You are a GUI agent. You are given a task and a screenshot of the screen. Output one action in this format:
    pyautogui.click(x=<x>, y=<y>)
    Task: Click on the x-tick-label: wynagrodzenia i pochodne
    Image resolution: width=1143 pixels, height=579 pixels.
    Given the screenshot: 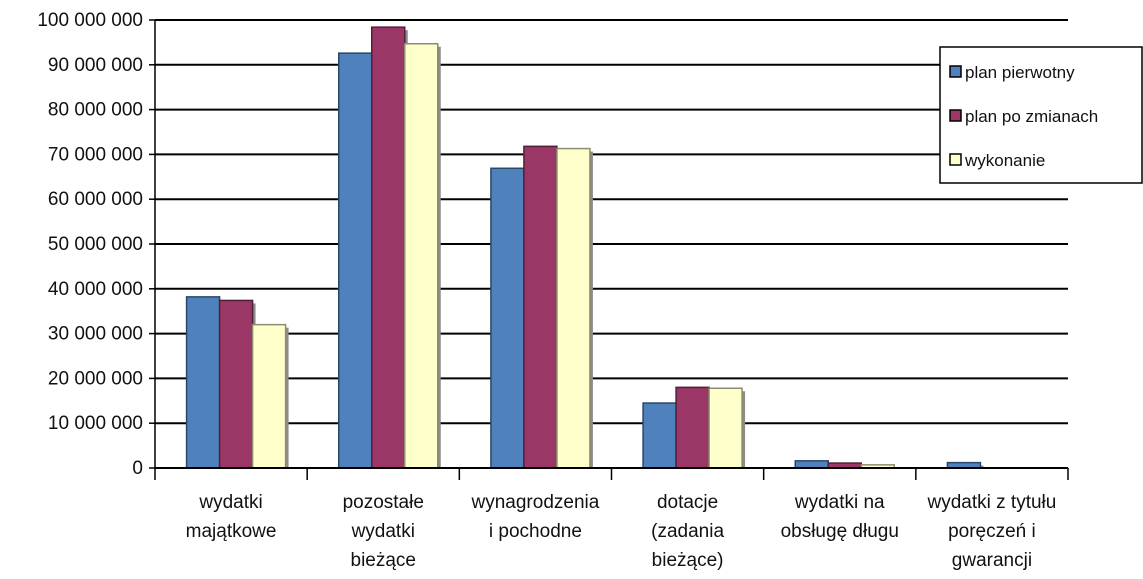 What is the action you would take?
    pyautogui.click(x=535, y=517)
    